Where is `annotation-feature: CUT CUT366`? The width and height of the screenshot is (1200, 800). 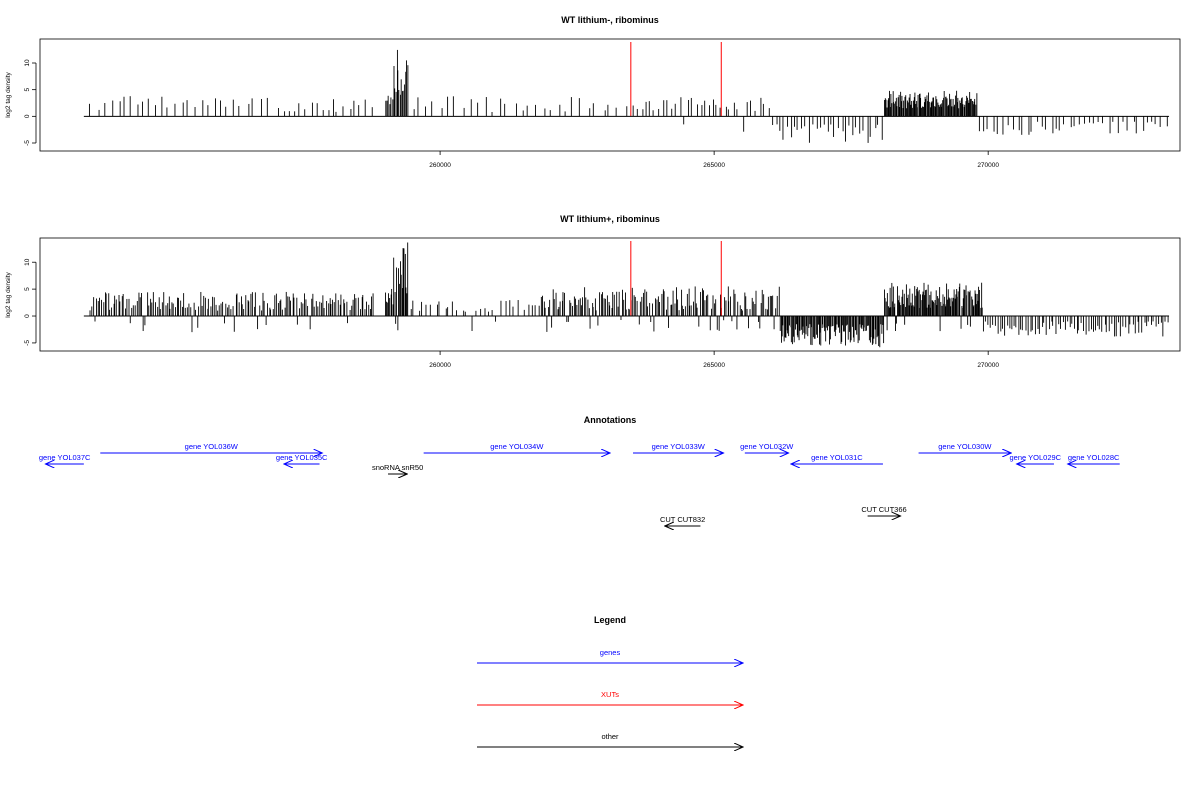
annotation-feature: CUT CUT366 is located at coordinates (884, 510).